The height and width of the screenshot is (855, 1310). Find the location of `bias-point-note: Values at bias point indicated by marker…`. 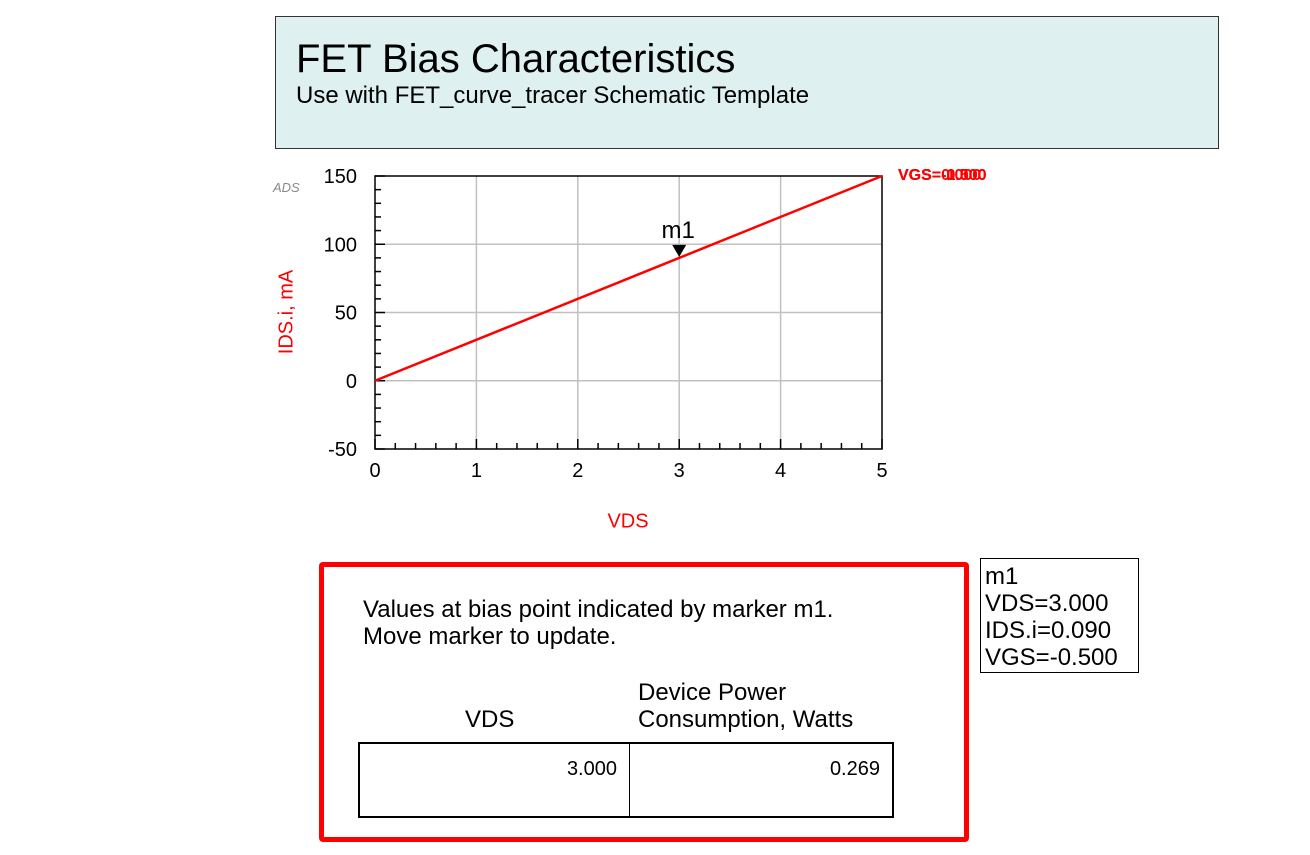

bias-point-note: Values at bias point indicated by marker… is located at coordinates (598, 623).